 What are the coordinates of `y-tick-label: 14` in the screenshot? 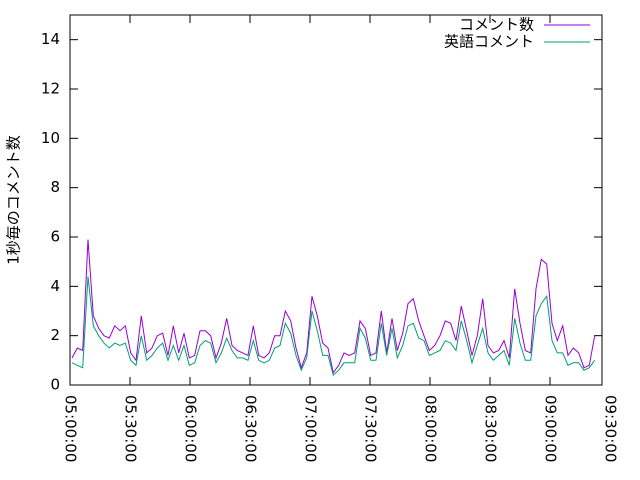 It's located at (50, 39).